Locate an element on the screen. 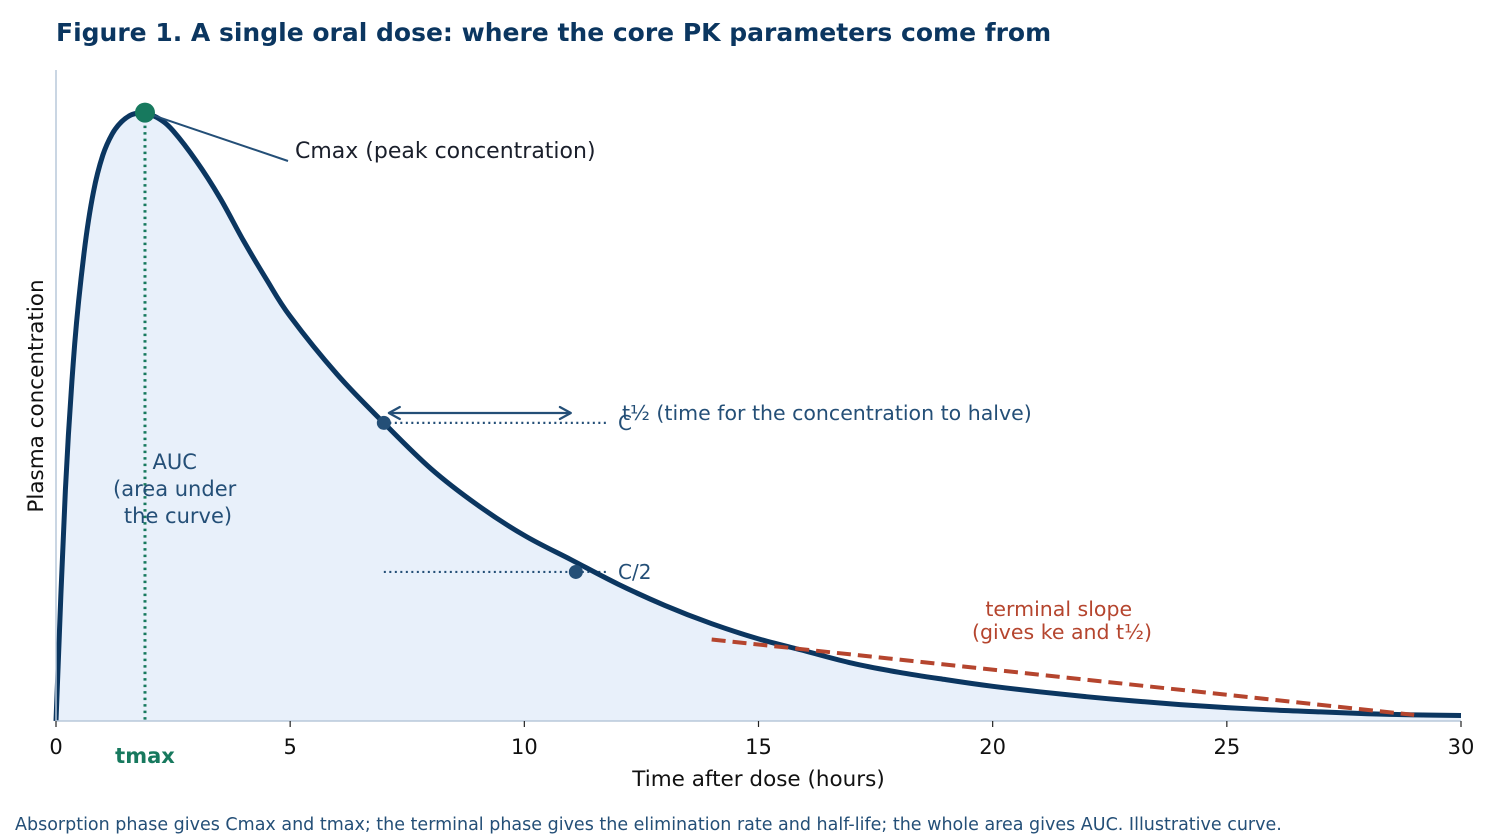 The height and width of the screenshot is (840, 1500). c-label: C is located at coordinates (625, 423).